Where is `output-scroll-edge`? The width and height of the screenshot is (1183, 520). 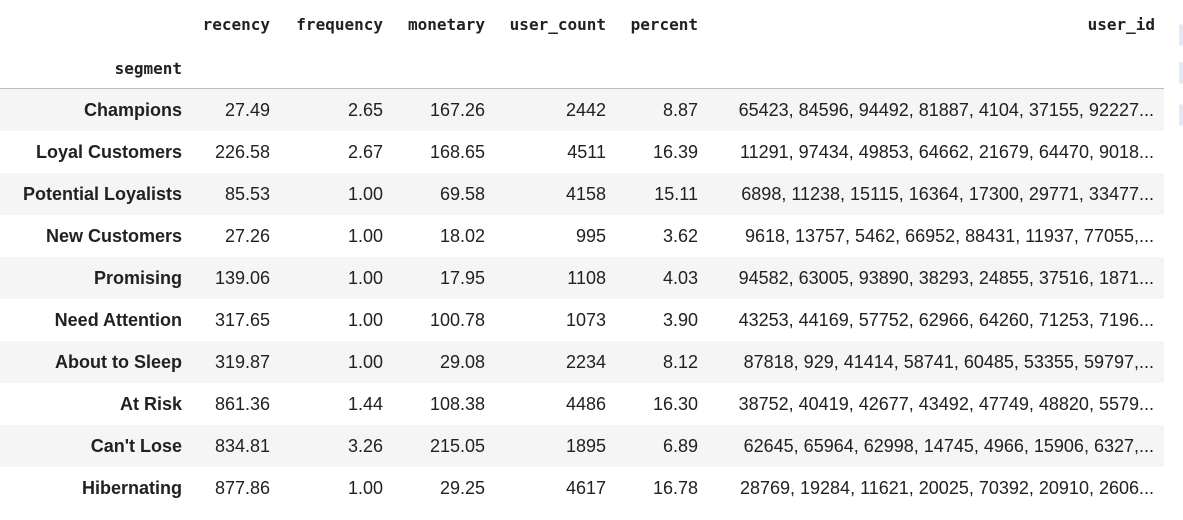
output-scroll-edge is located at coordinates (1180, 260).